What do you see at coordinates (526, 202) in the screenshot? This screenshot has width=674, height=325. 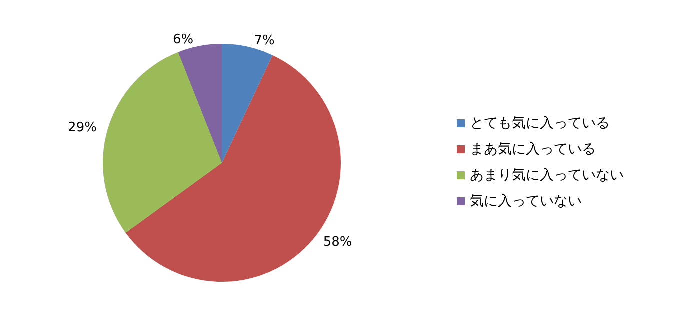 I see `legend-label: 気に入っていない` at bounding box center [526, 202].